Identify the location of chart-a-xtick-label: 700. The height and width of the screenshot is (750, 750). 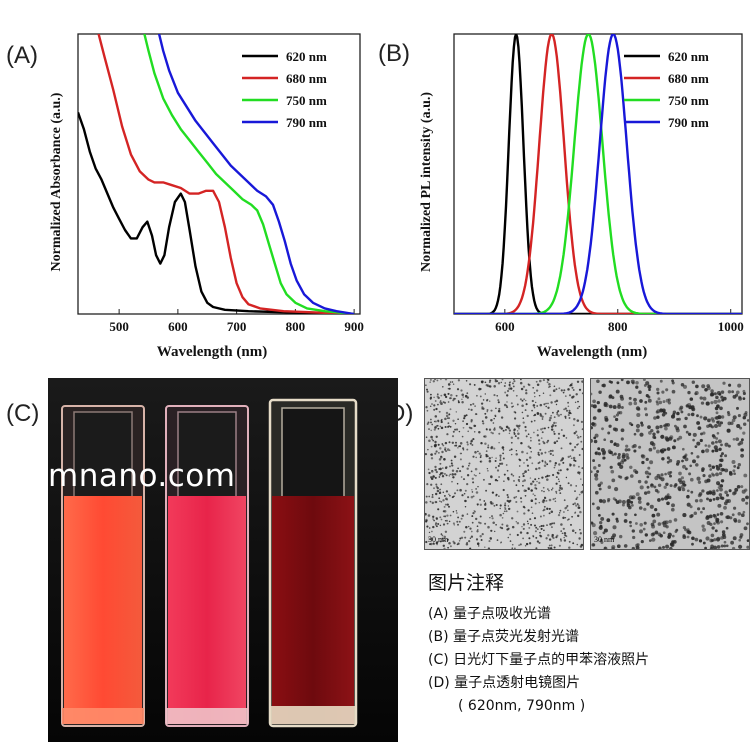
(237, 326).